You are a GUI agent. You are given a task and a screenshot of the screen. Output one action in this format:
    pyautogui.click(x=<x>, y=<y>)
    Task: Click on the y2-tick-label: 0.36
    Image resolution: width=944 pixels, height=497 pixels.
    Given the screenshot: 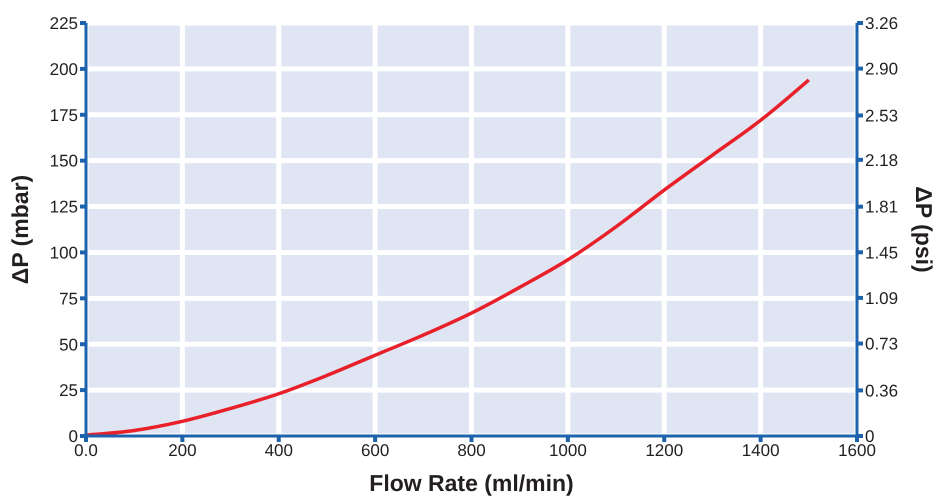 What is the action you would take?
    pyautogui.click(x=881, y=390)
    